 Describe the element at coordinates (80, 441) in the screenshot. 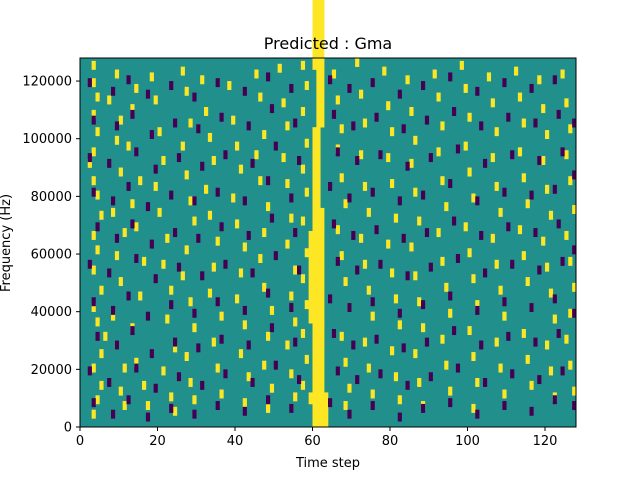

I see `x-tick-label: 0` at that location.